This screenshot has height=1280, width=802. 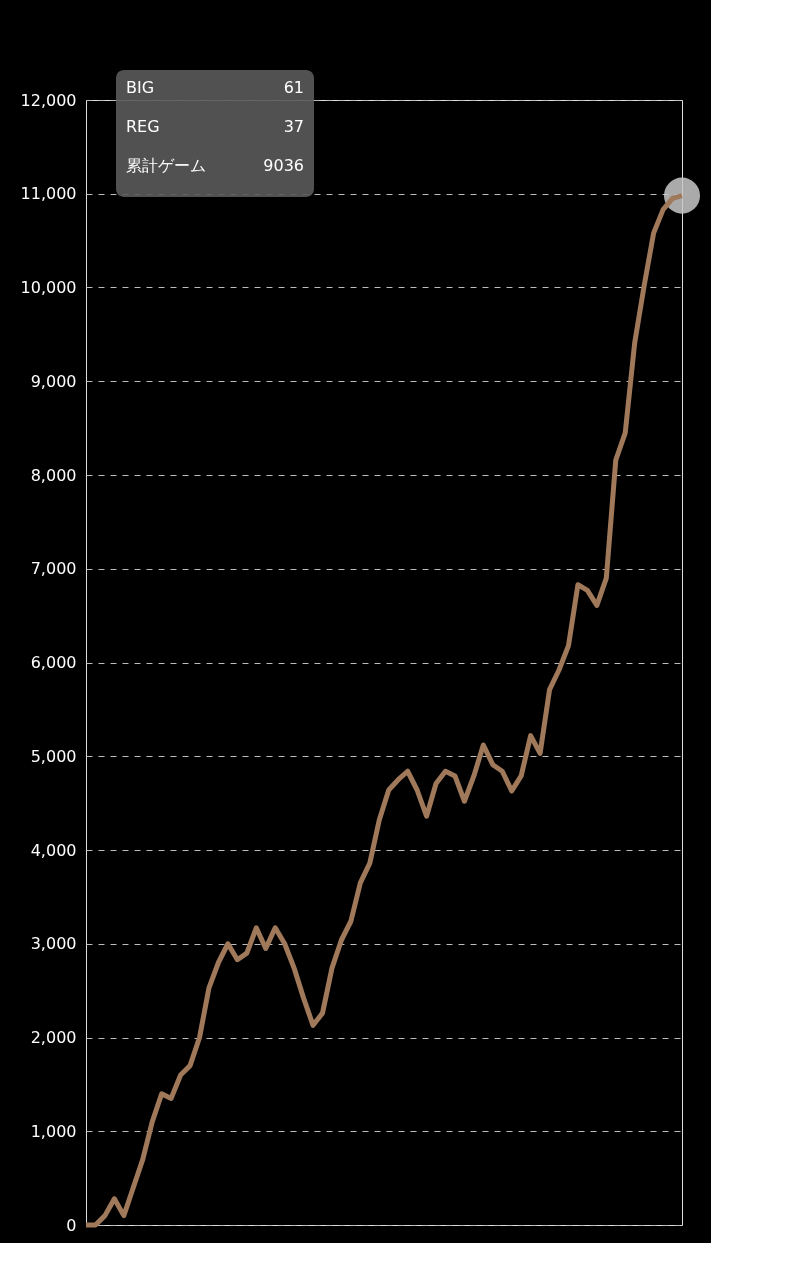 I want to click on y-tick-label: 10,000, so click(x=48, y=287).